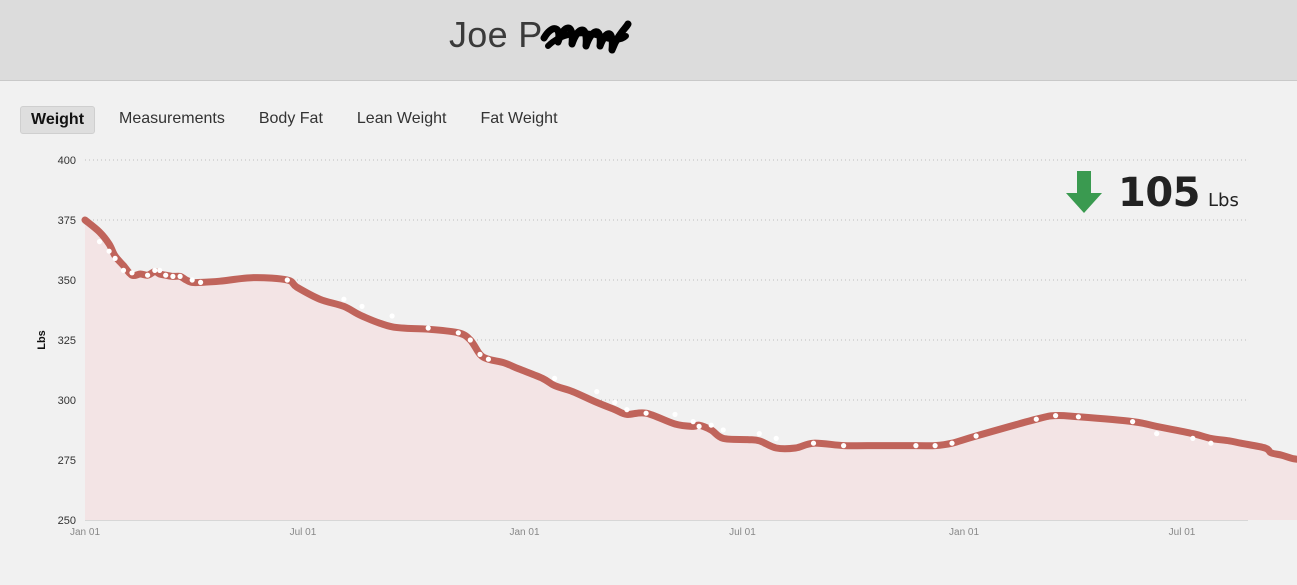  Describe the element at coordinates (496, 34) in the screenshot. I see `user-name: Joe P` at that location.